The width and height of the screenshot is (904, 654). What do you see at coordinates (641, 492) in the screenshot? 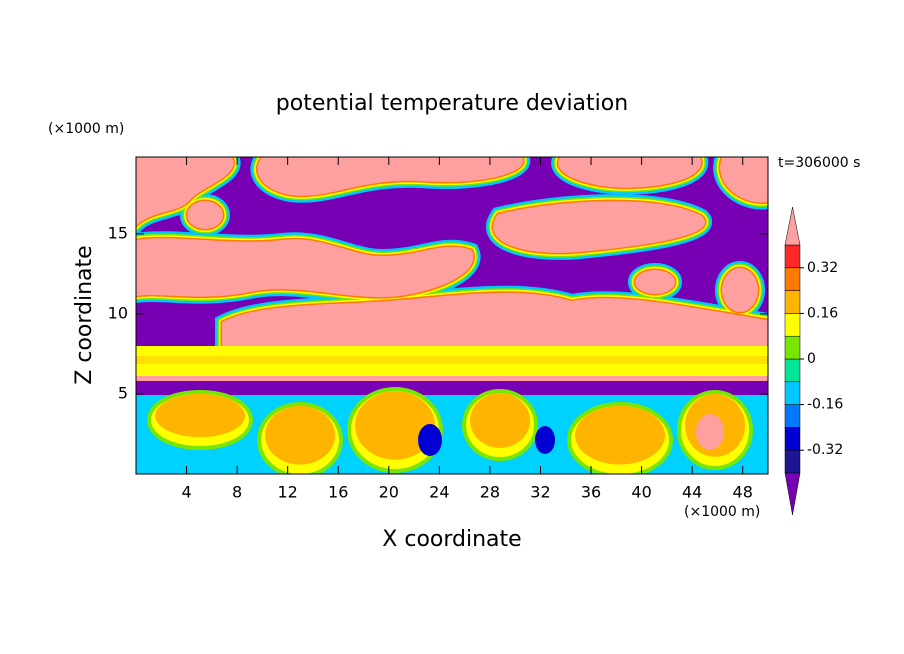
I see `x-tick-label: 40` at bounding box center [641, 492].